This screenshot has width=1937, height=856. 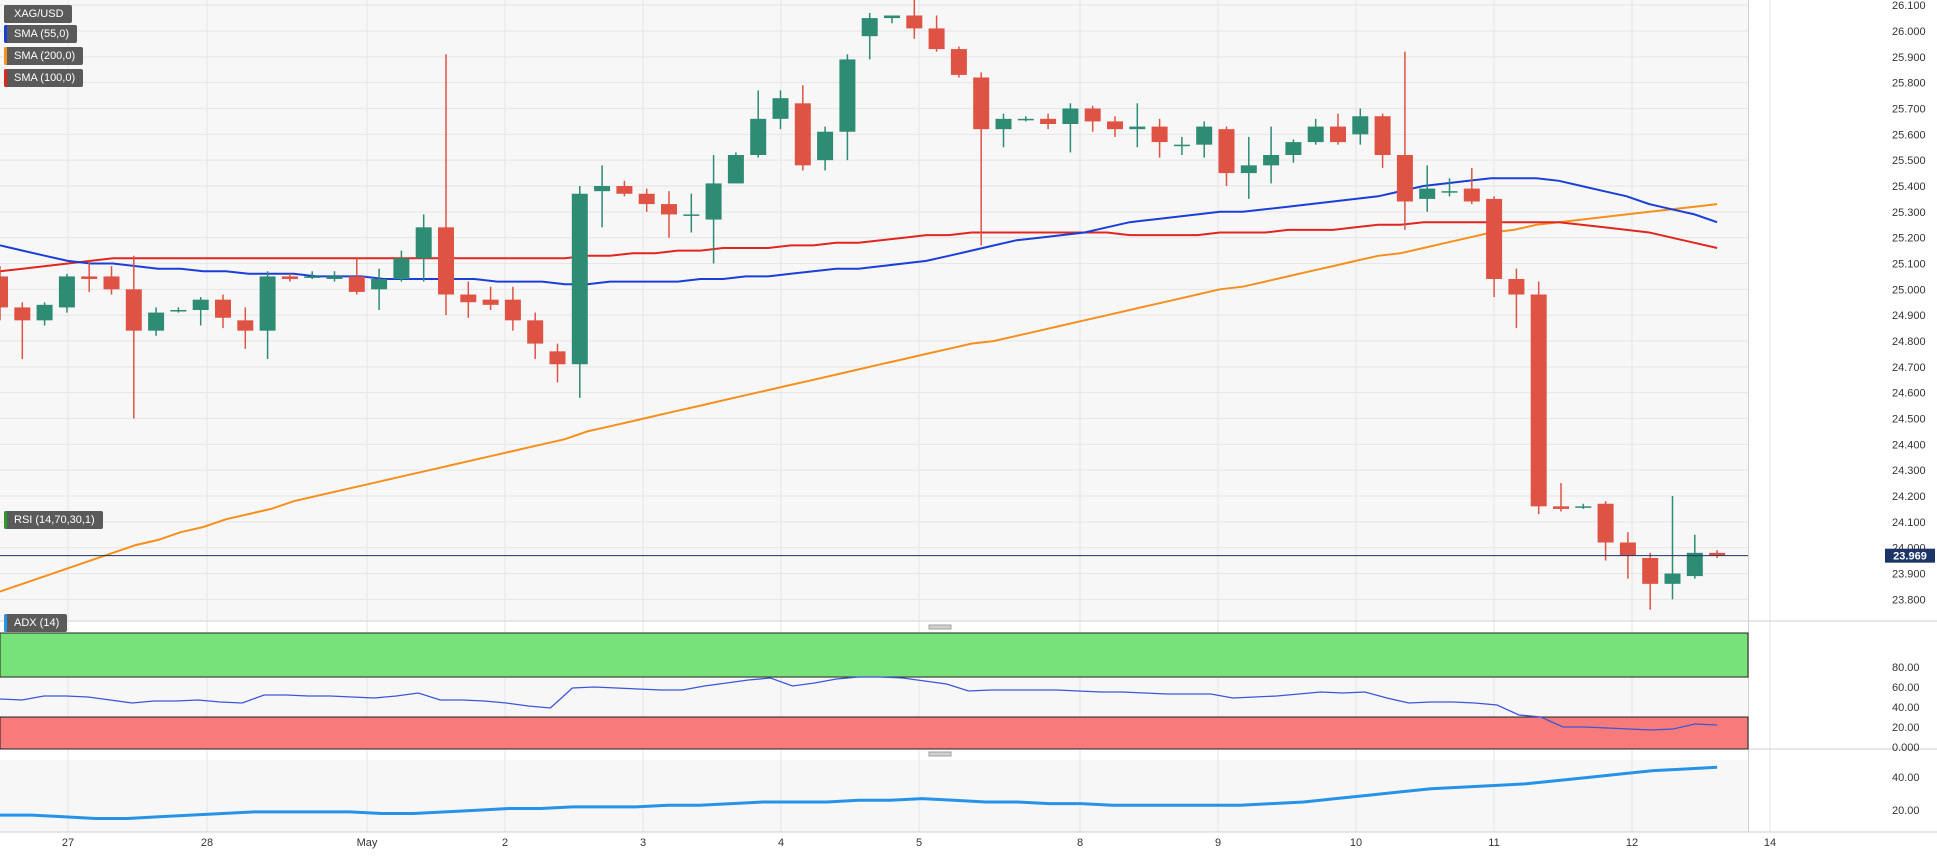 What do you see at coordinates (919, 843) in the screenshot?
I see `time-tick-label: 5` at bounding box center [919, 843].